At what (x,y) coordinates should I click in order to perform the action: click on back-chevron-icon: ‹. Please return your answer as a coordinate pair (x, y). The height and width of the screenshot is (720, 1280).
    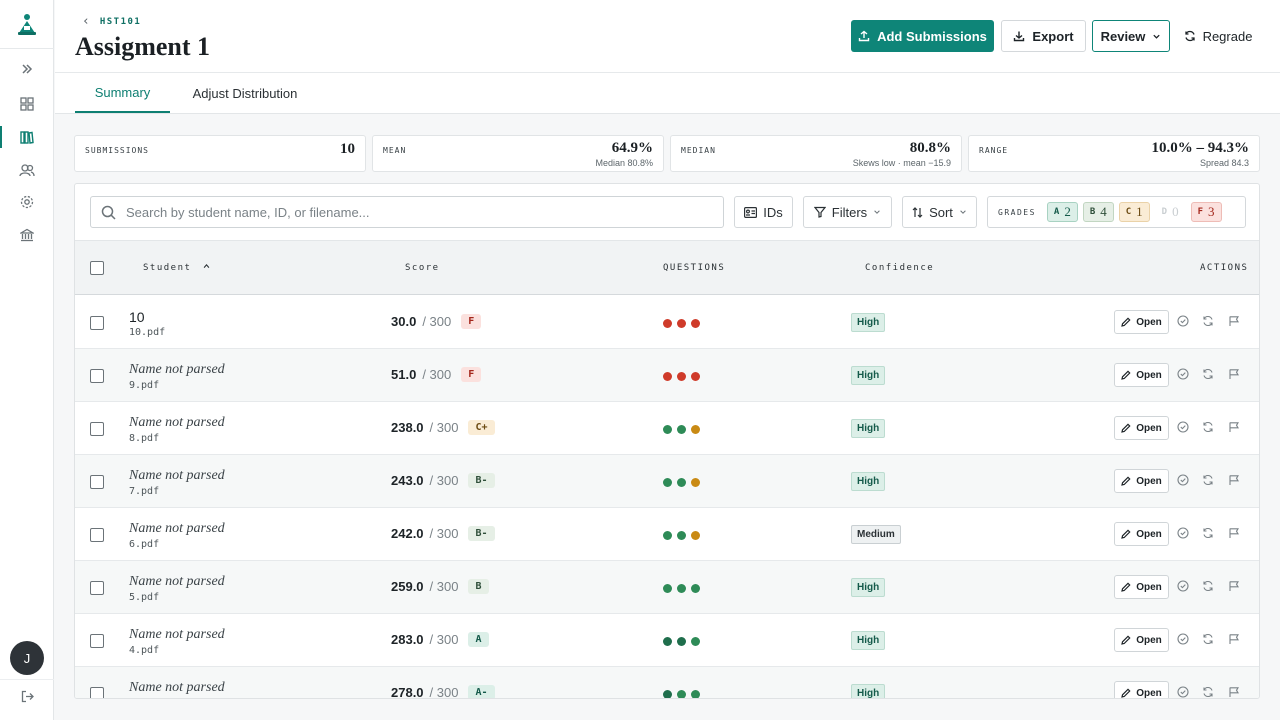
    Looking at the image, I should click on (86, 21).